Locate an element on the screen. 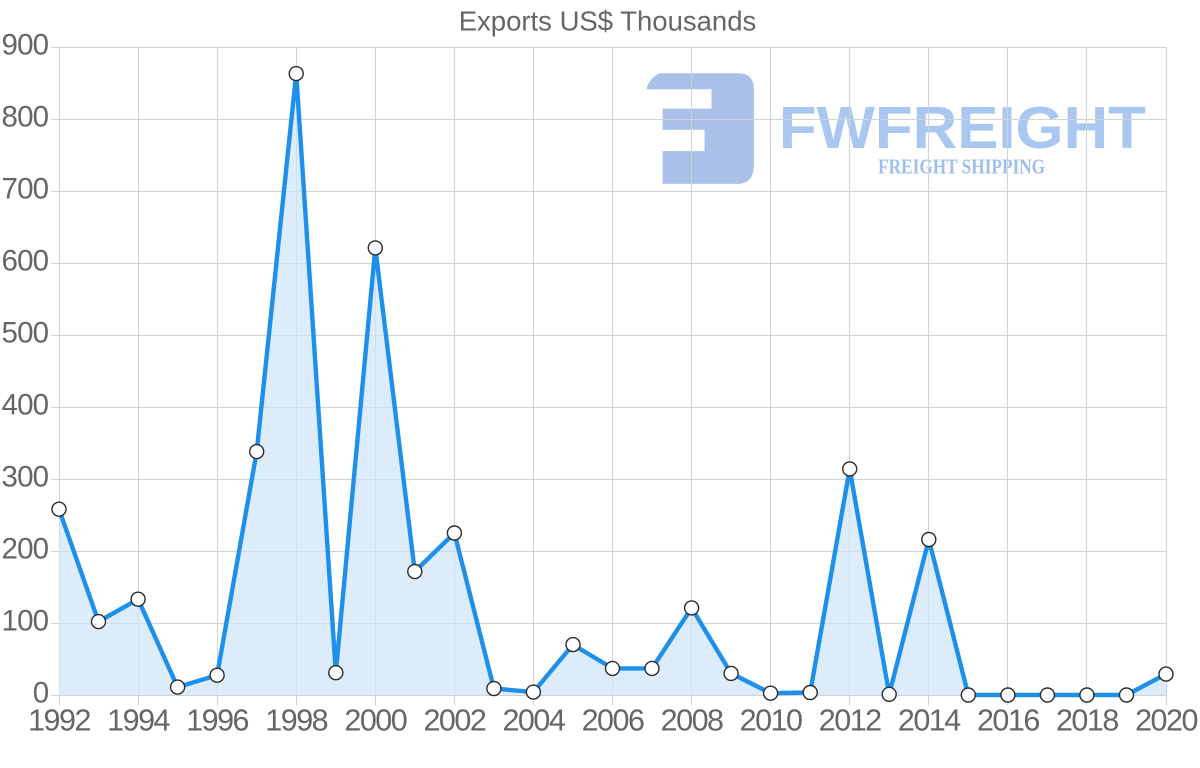 This screenshot has width=1200, height=768. svg-text: FWFREIGHT is located at coordinates (962, 128).